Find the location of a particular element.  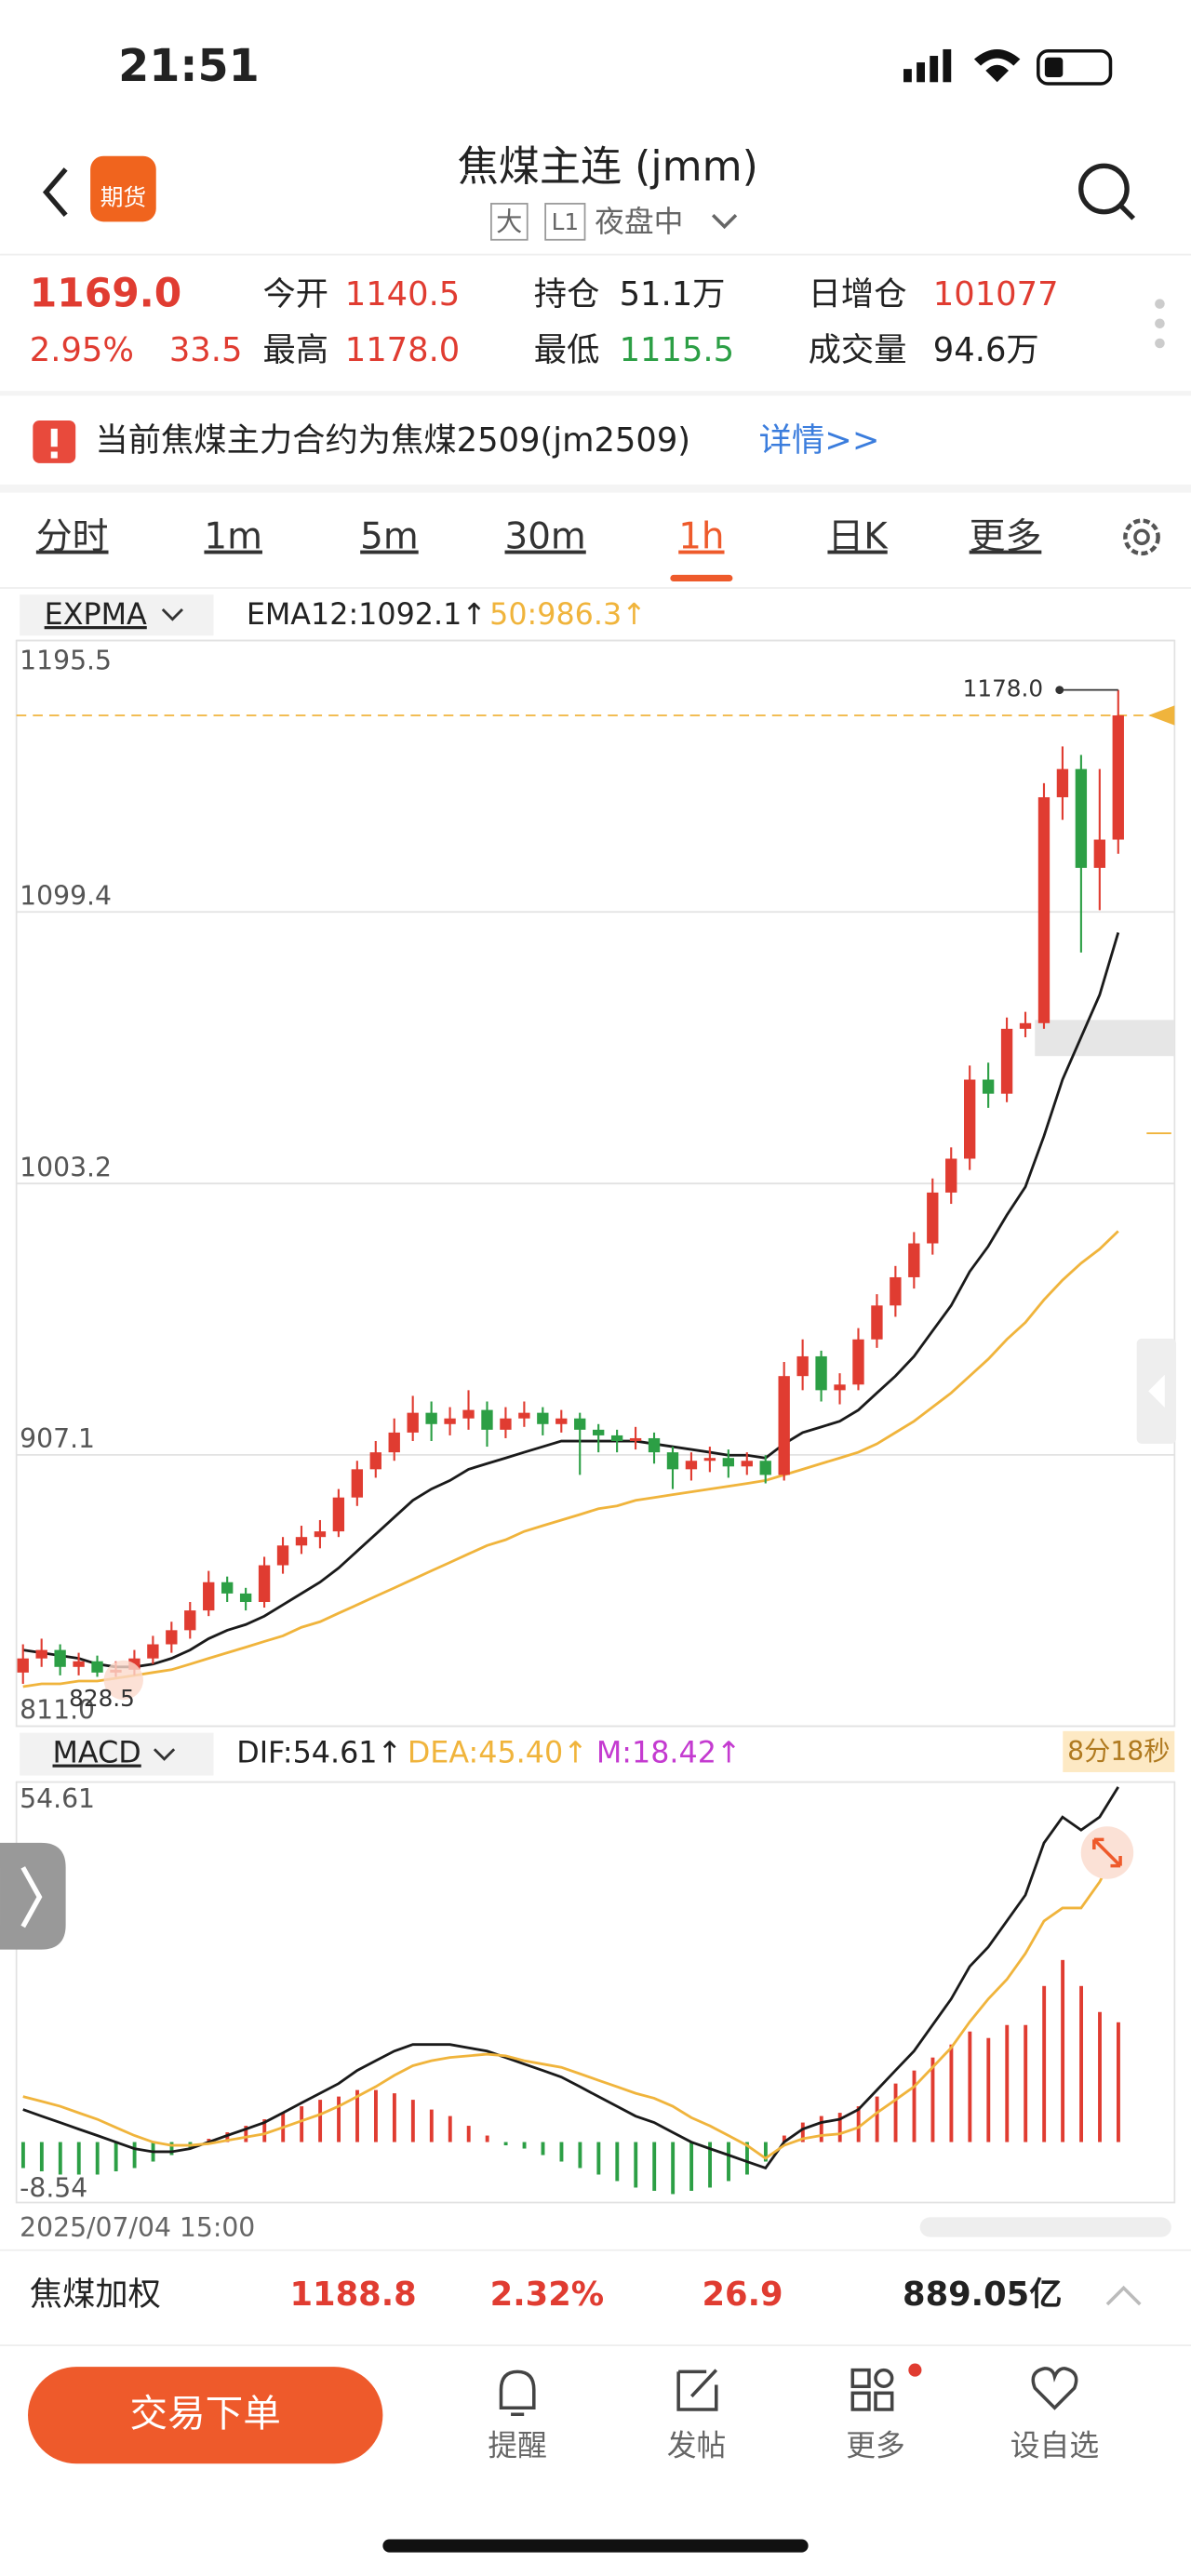

field-value: 51.1万 is located at coordinates (673, 294).